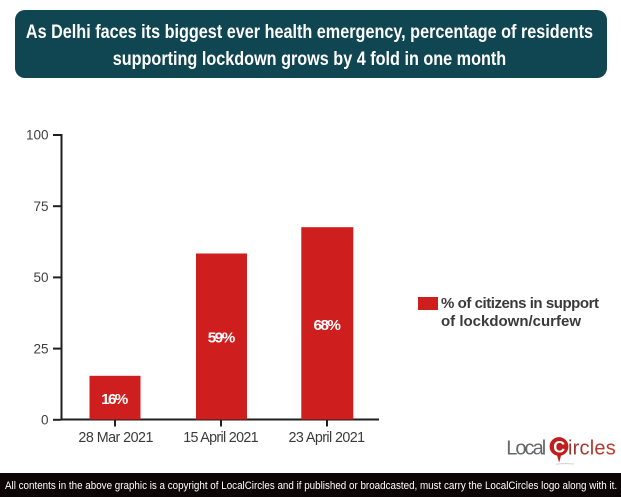 This screenshot has width=621, height=497. What do you see at coordinates (222, 337) in the screenshot?
I see `svg-text: 59%` at bounding box center [222, 337].